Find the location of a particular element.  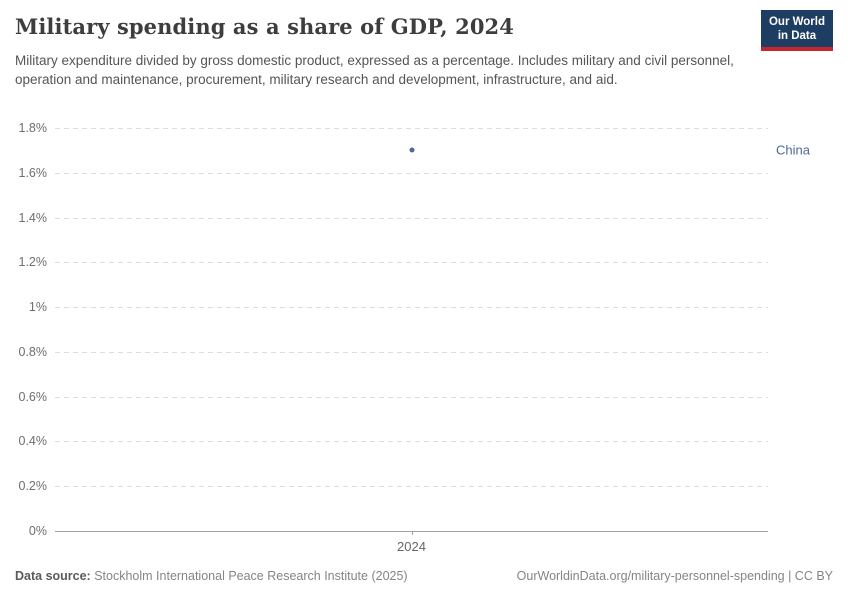

y-tick-label: 1% is located at coordinates (37, 307).